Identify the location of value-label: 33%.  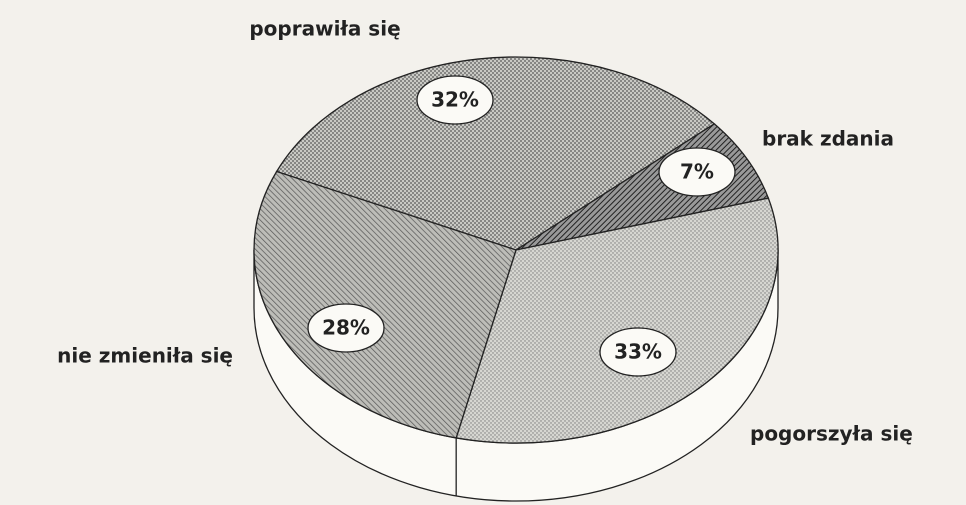
(638, 352).